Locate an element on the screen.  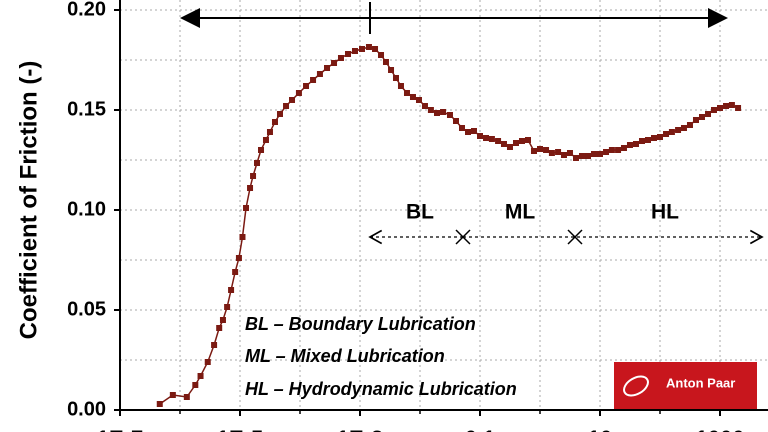
x-tick-label: 1000 is located at coordinates (720, 429).